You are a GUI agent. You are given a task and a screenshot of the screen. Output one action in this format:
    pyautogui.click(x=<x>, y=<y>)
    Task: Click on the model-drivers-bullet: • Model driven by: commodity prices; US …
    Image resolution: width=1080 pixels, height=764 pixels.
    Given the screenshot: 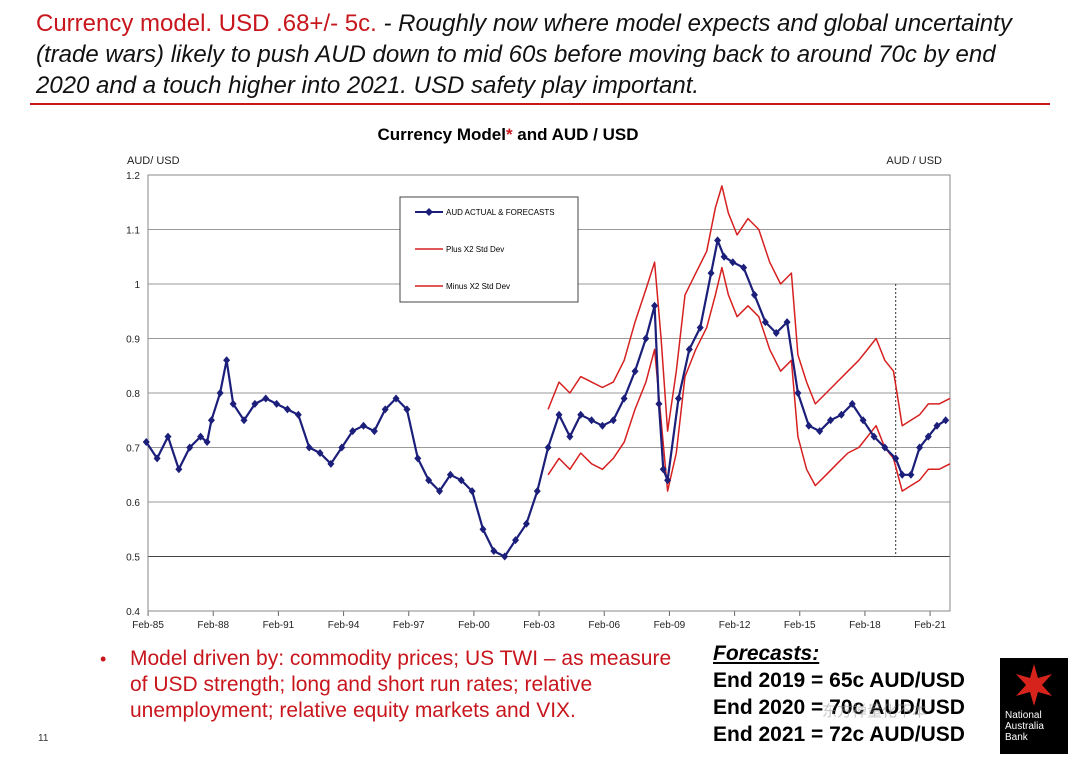 What is the action you would take?
    pyautogui.click(x=395, y=685)
    